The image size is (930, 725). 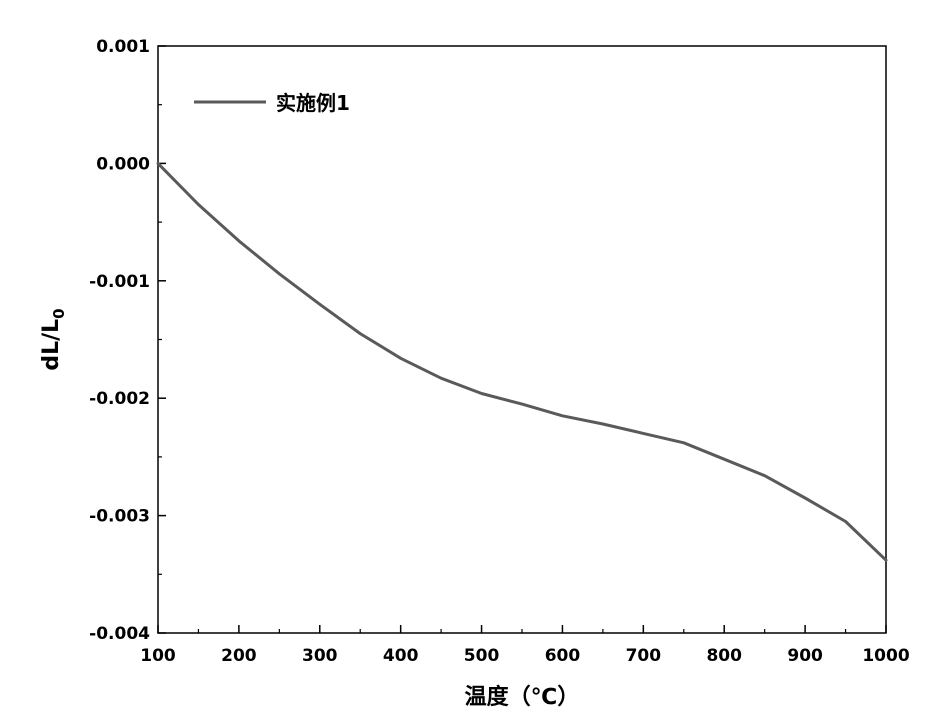 I want to click on x-tick-label: 800, so click(x=724, y=656).